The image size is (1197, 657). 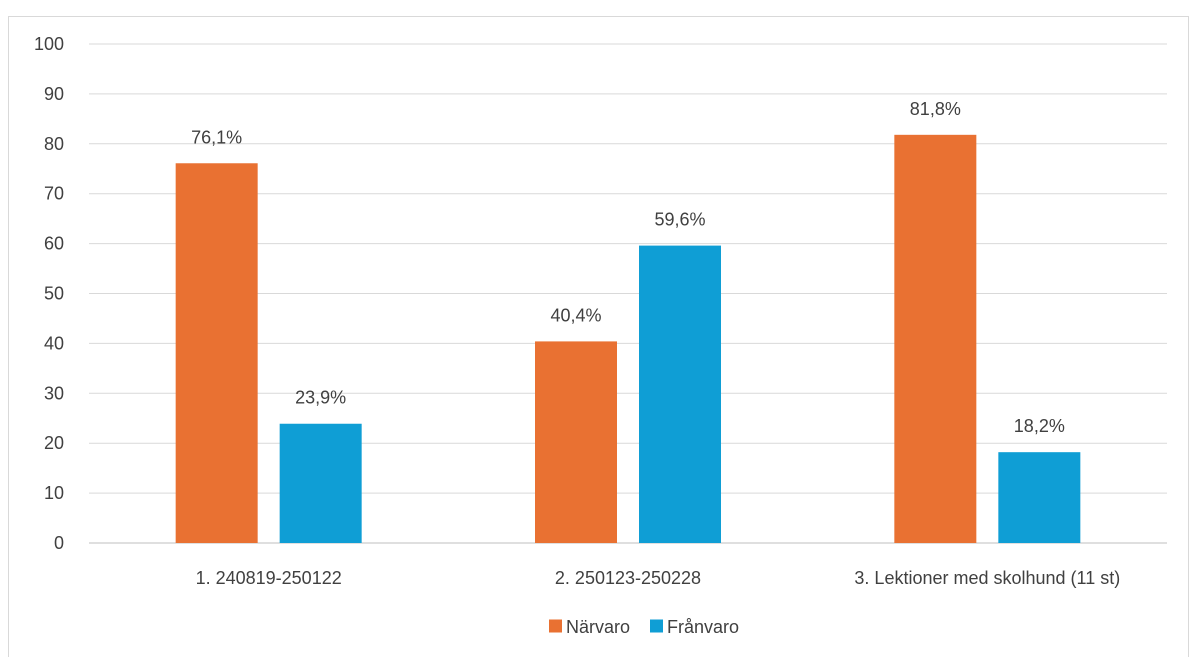 I want to click on data-label: 59,6%, so click(x=679, y=220).